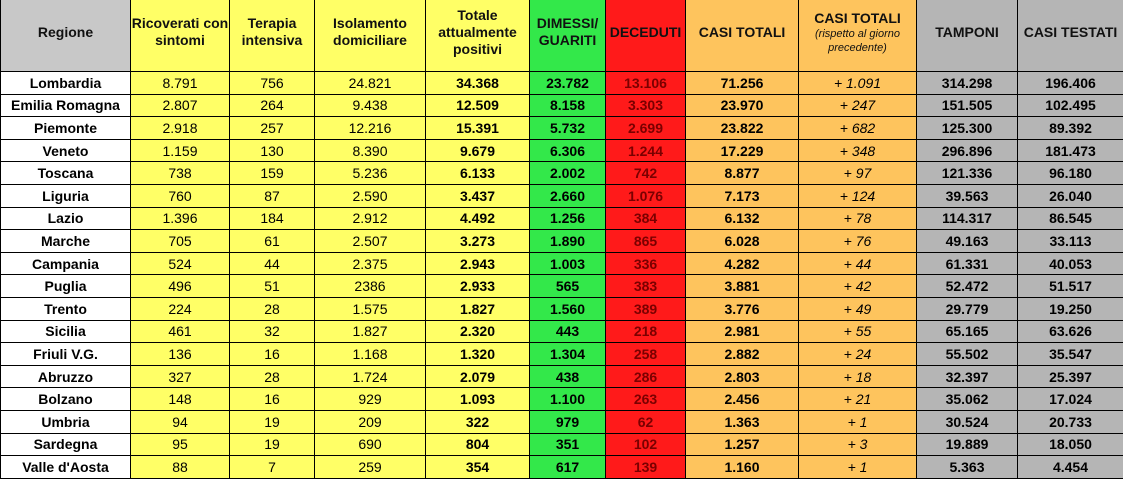 The width and height of the screenshot is (1123, 481). Describe the element at coordinates (645, 83) in the screenshot. I see `cell-deceduti: 13.106` at that location.